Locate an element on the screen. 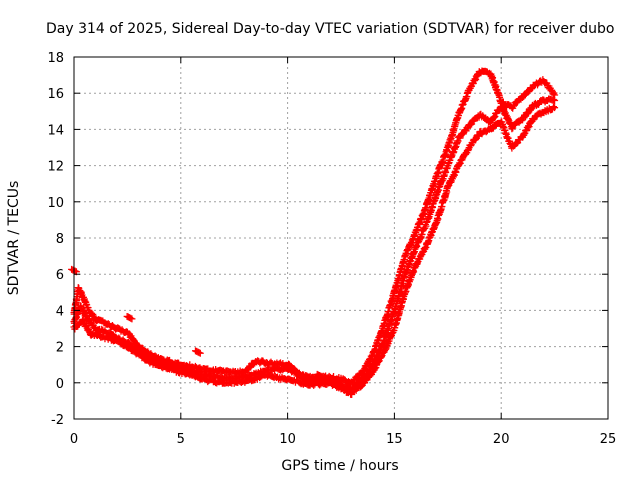  x-axis-label: GPS time / hours is located at coordinates (339, 466).